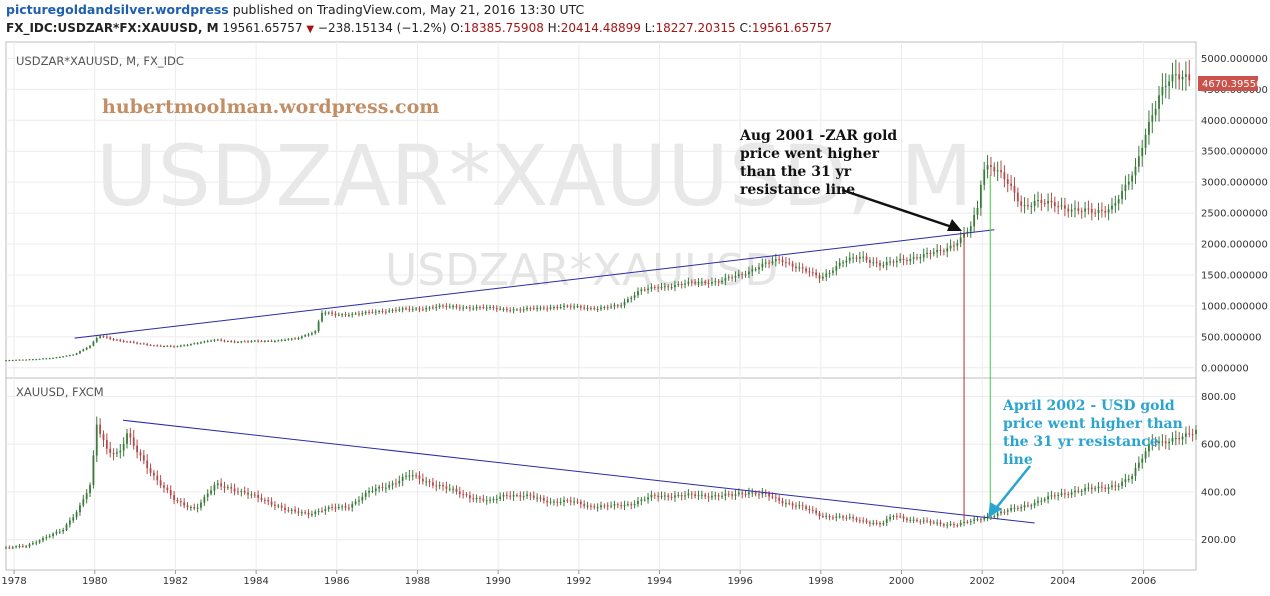 This screenshot has height=596, width=1270. I want to click on last-value: 19561.65757, so click(262, 28).